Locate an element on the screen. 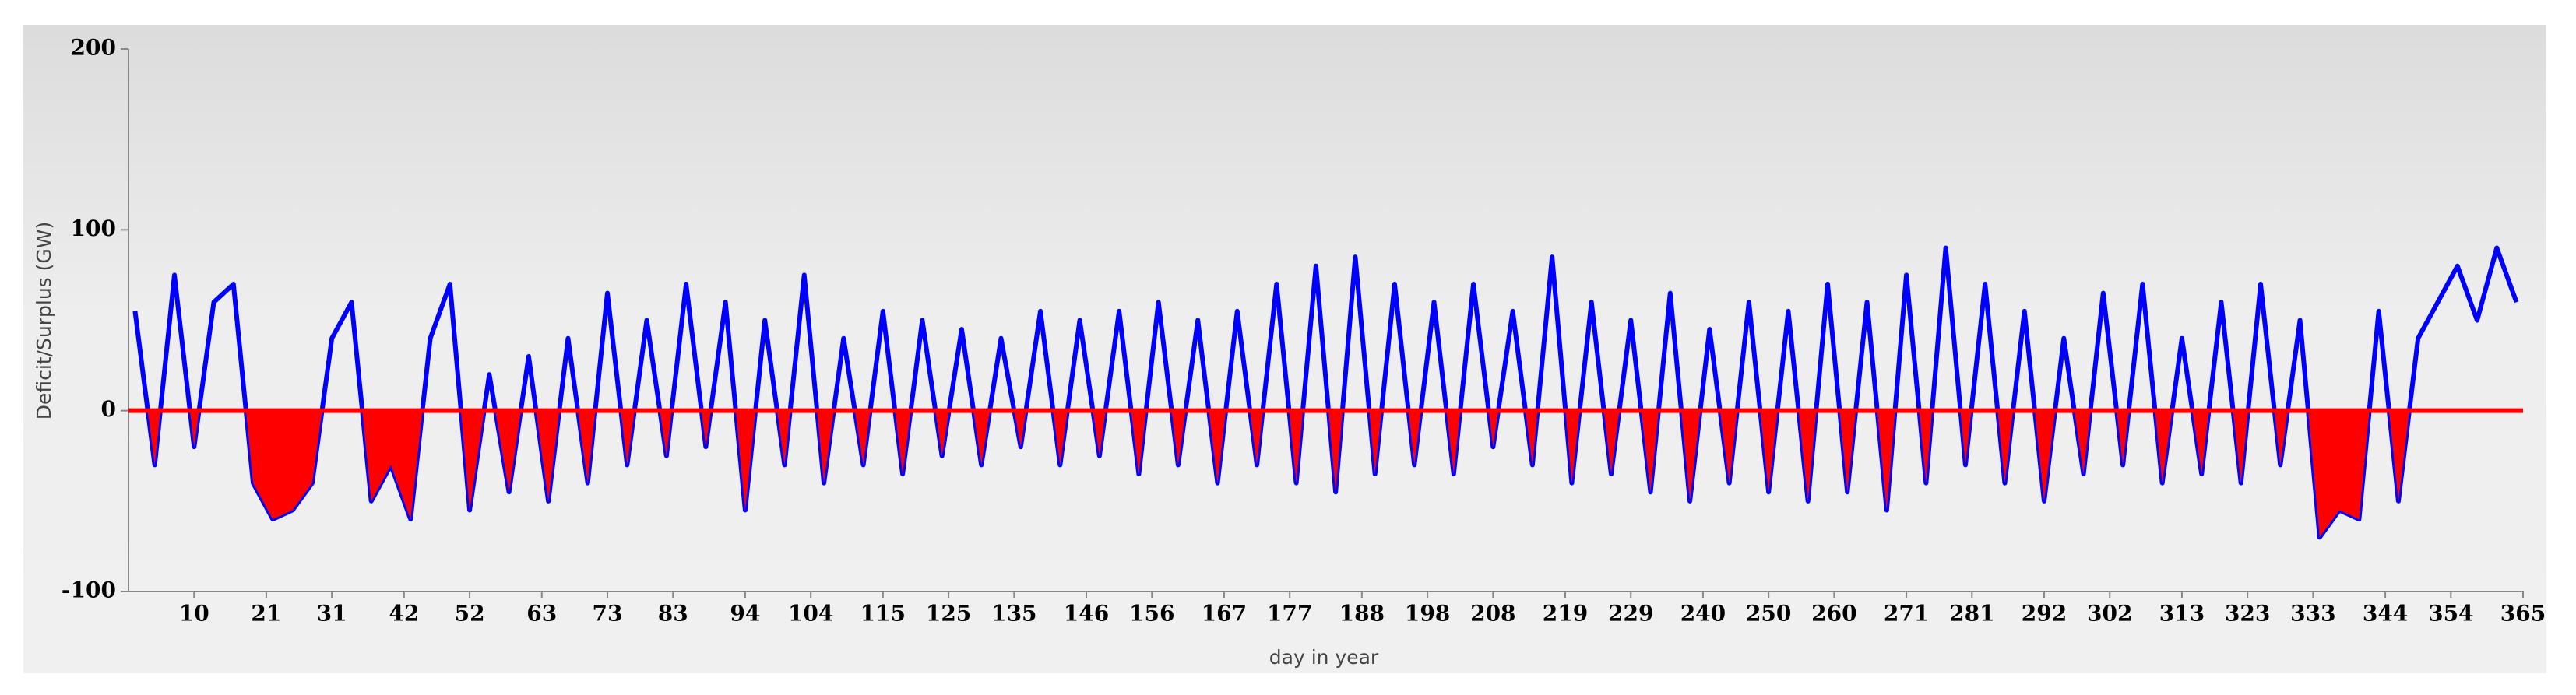  x-tick-label: 177 is located at coordinates (1289, 614).